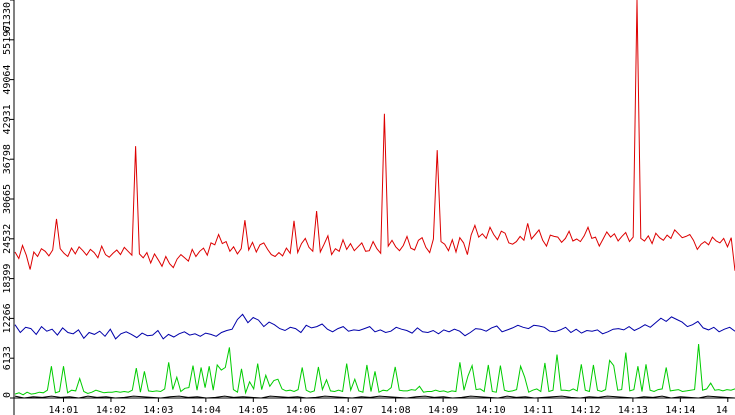  What do you see at coordinates (722, 410) in the screenshot?
I see `x-tick-label: 14` at bounding box center [722, 410].